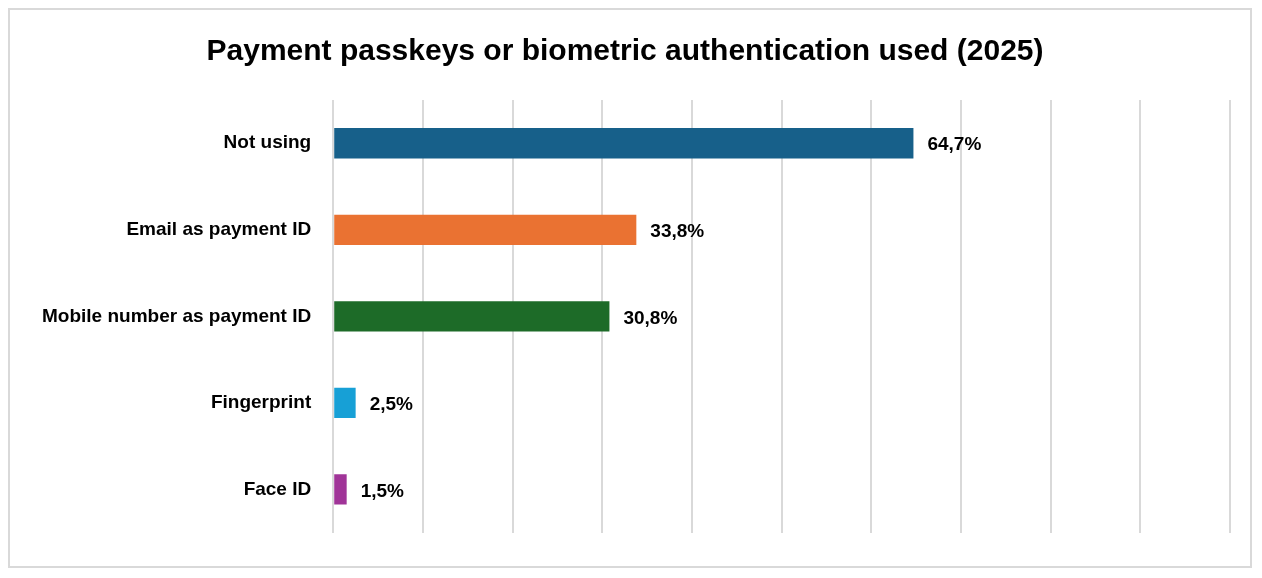 This screenshot has width=1262, height=578. What do you see at coordinates (625, 50) in the screenshot?
I see `chart-title: Payment passkeys or biometric authentication used (2025)` at bounding box center [625, 50].